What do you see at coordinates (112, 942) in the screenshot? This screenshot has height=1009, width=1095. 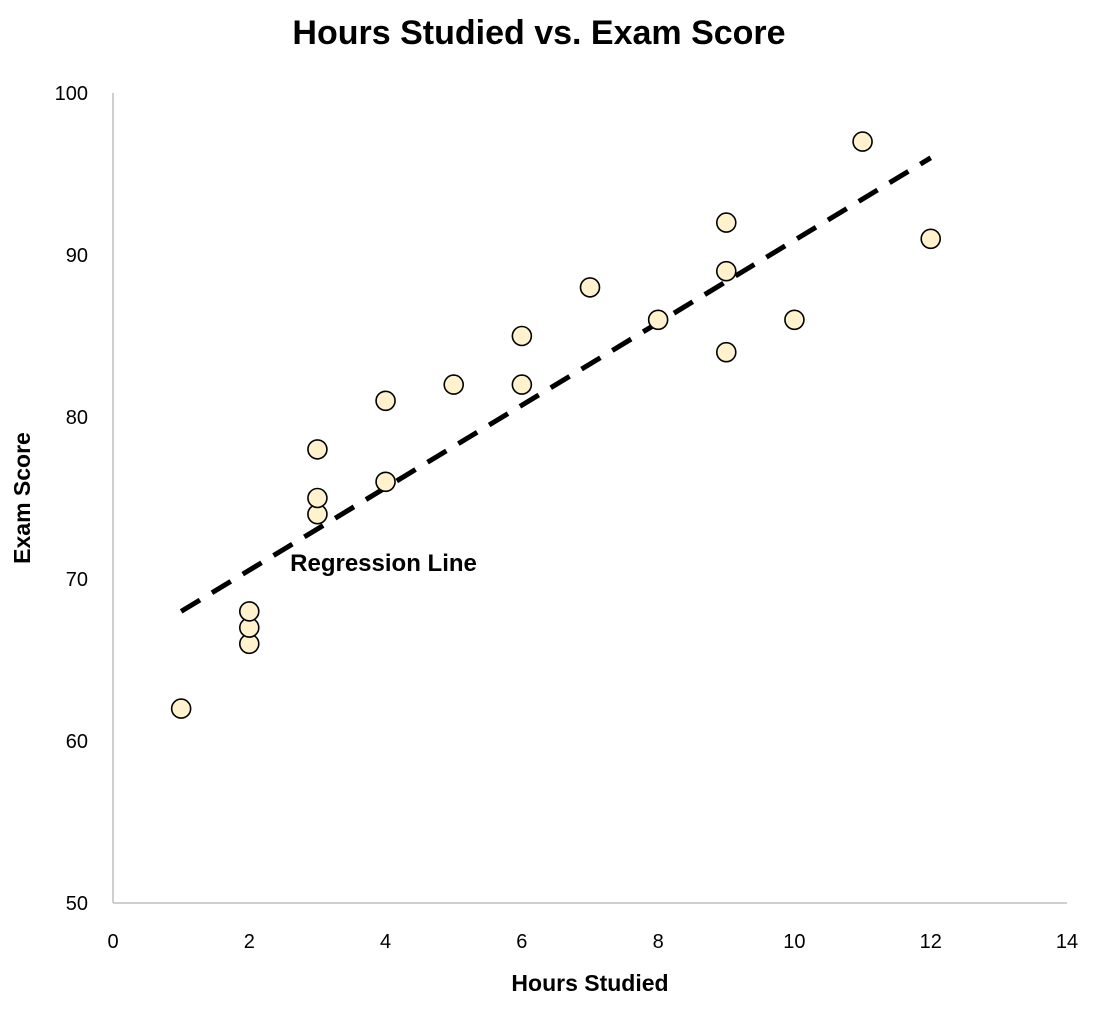 I see `x-tick-label: 0` at bounding box center [112, 942].